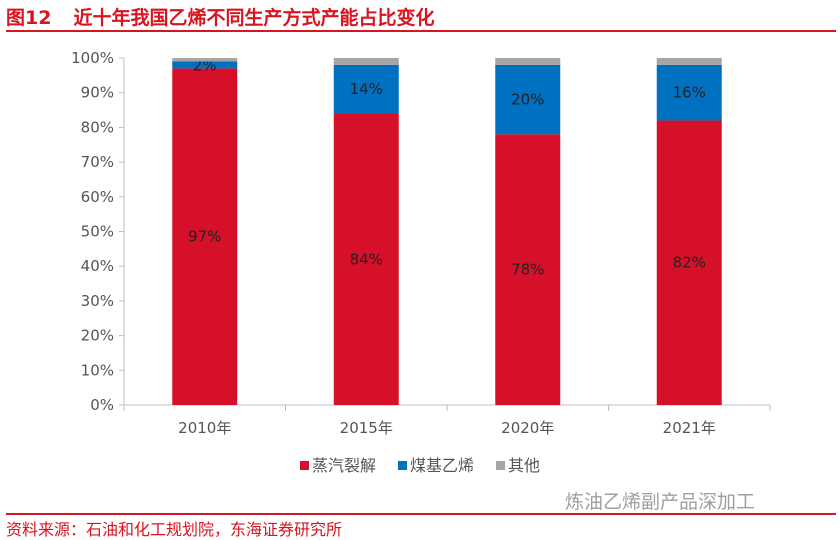  I want to click on figure-title-text: 近十年我国乙烯不同生产方式产能占比变化, so click(254, 18).